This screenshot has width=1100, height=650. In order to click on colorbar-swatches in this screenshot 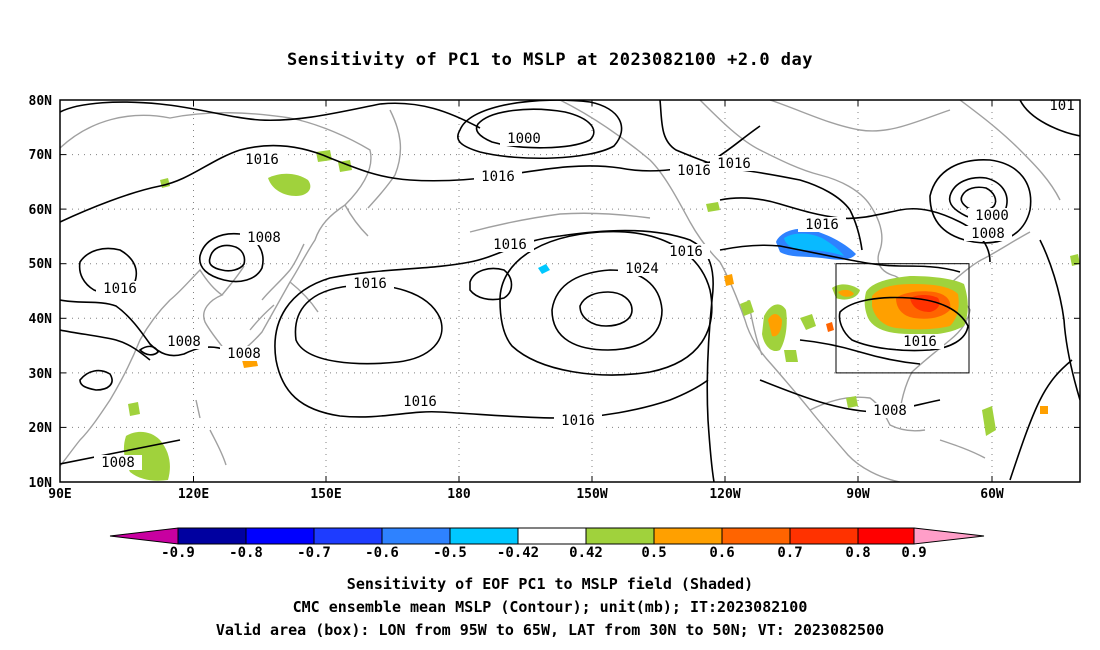, I will do `click(547, 536)`.